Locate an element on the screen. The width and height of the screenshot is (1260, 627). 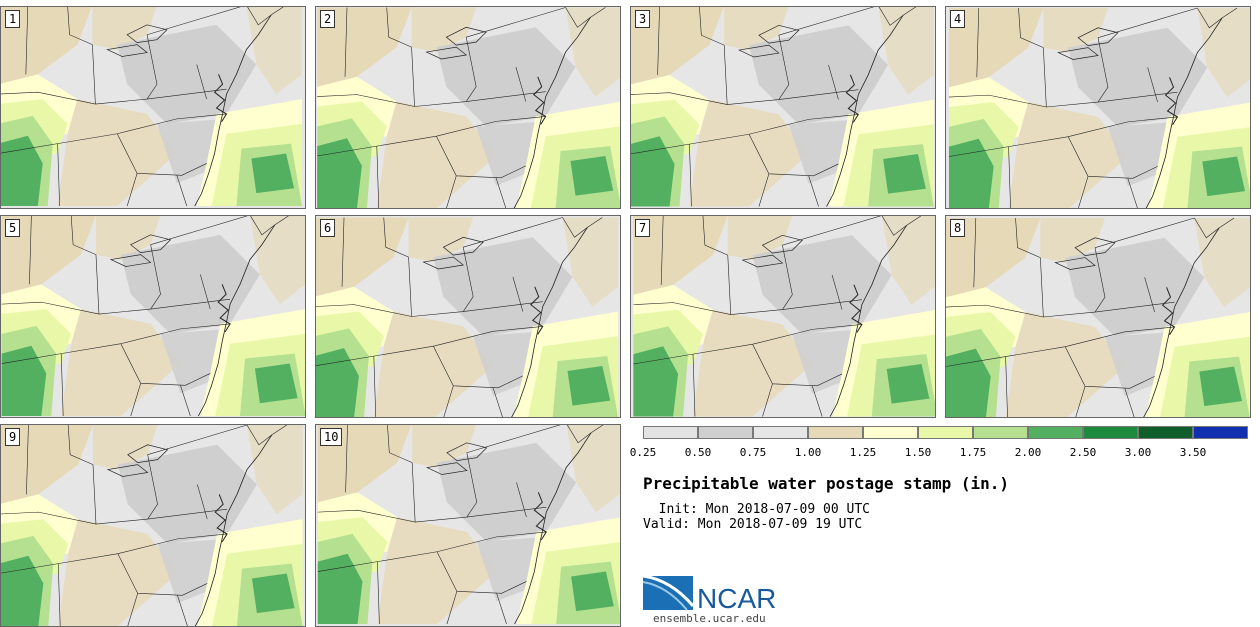
stamp-panel-6: 6 is located at coordinates (468, 316).